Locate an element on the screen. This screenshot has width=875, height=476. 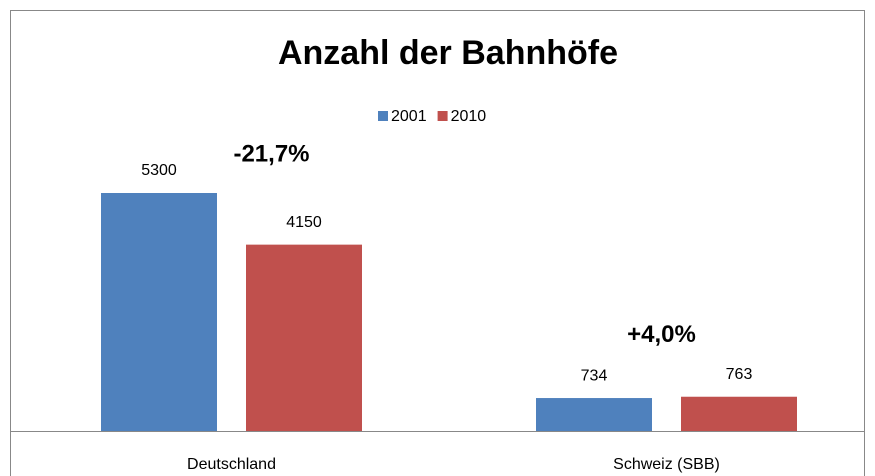
value-label: 5300 is located at coordinates (159, 170).